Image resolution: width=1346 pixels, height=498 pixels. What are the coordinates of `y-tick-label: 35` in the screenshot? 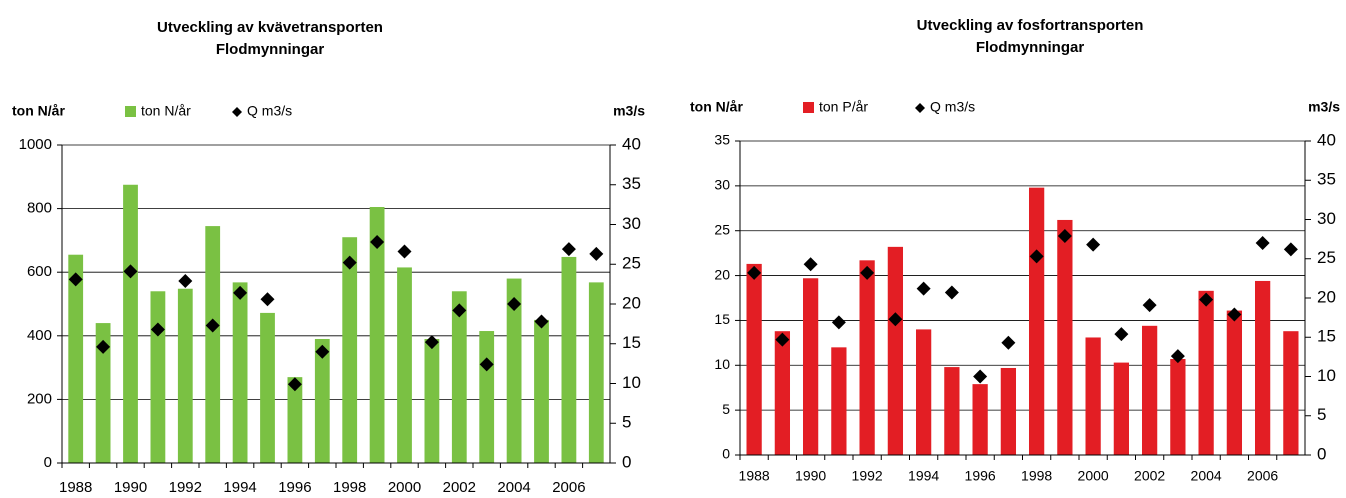 It's located at (722, 140).